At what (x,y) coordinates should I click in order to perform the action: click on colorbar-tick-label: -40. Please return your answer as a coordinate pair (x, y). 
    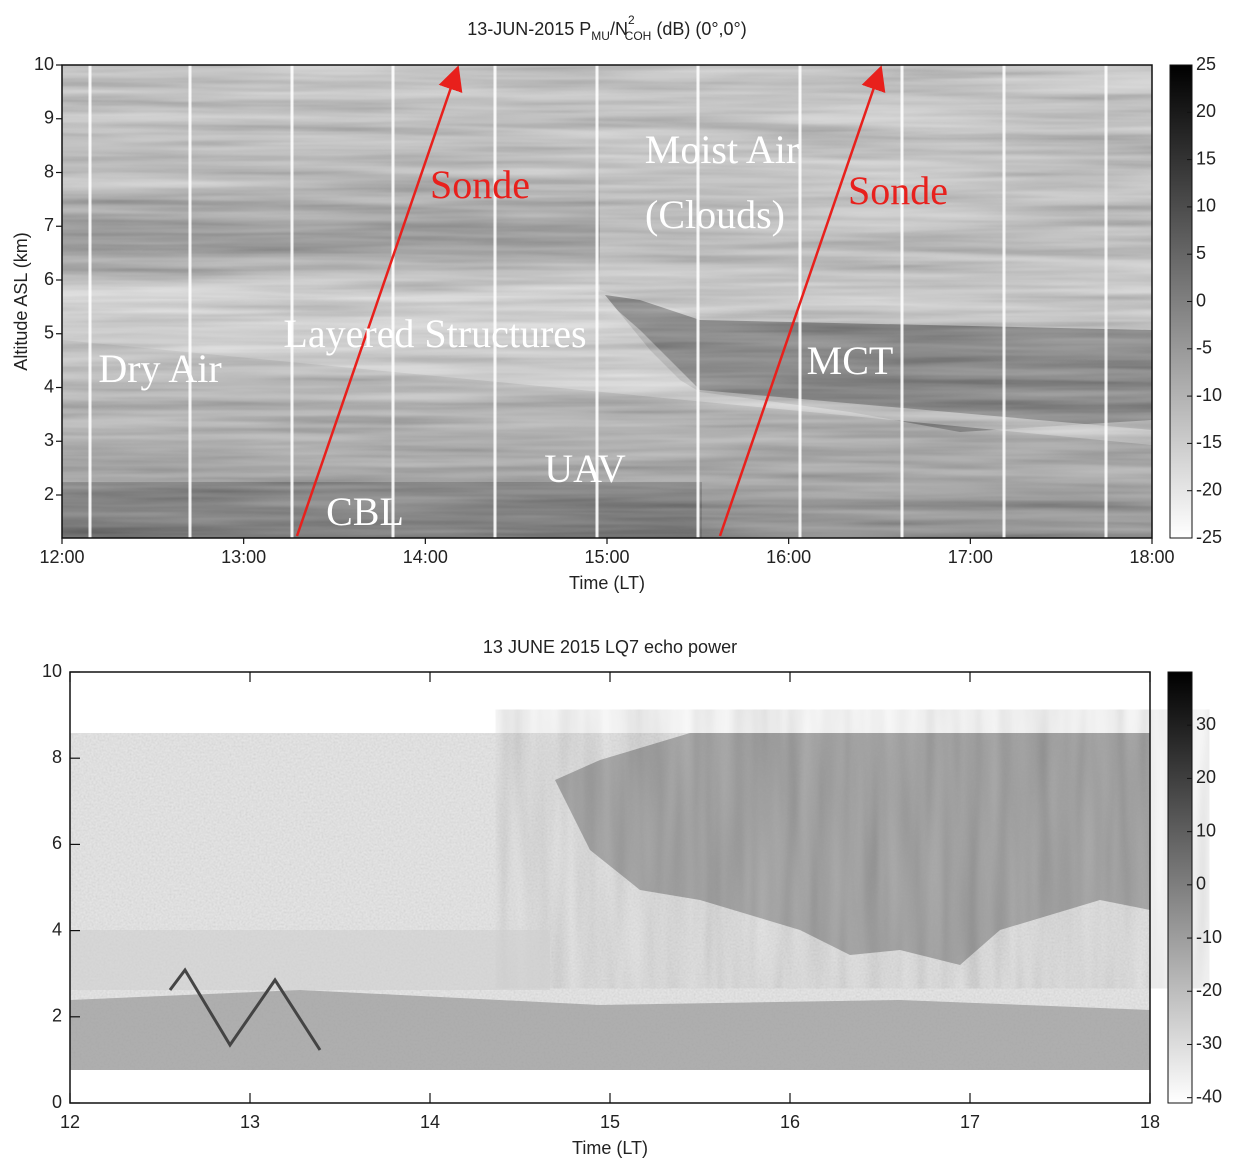
    Looking at the image, I should click on (1209, 1096).